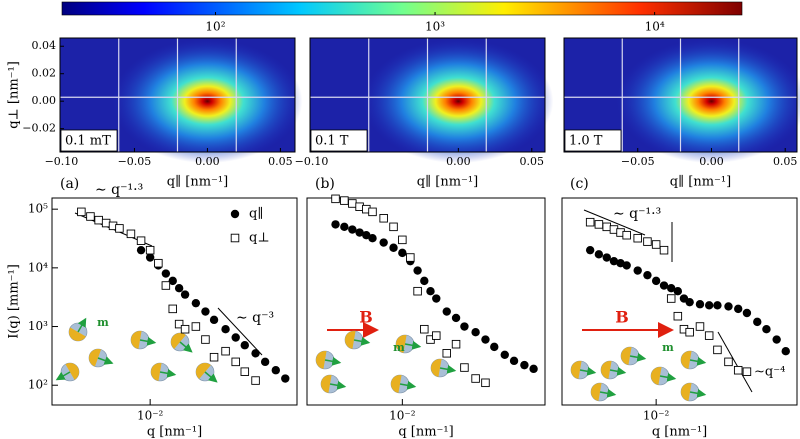 The height and width of the screenshot is (439, 800). What do you see at coordinates (655, 27) in the screenshot?
I see `colorbar-tick-label: 10⁴` at bounding box center [655, 27].